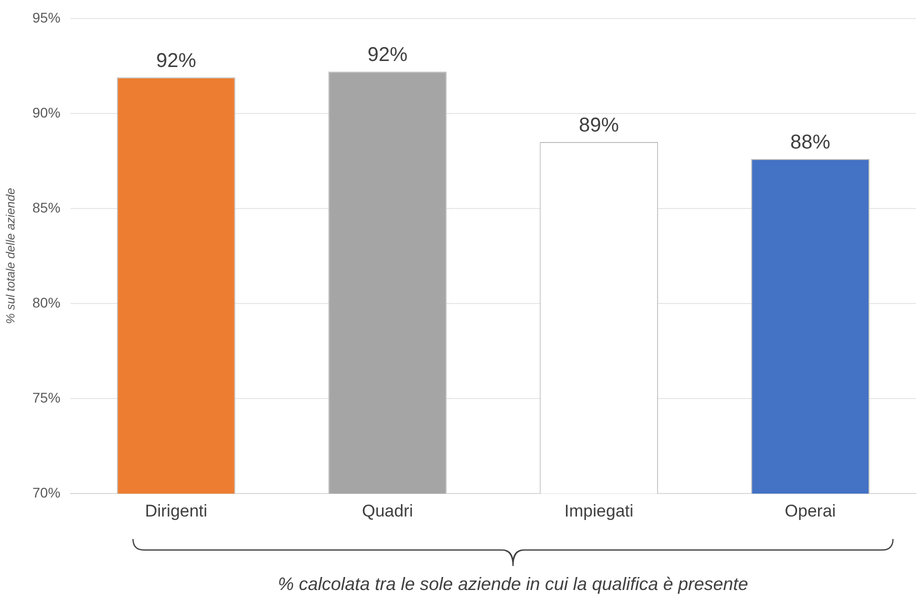 This screenshot has height=598, width=922. I want to click on y-tick-label: 85%, so click(46, 207).